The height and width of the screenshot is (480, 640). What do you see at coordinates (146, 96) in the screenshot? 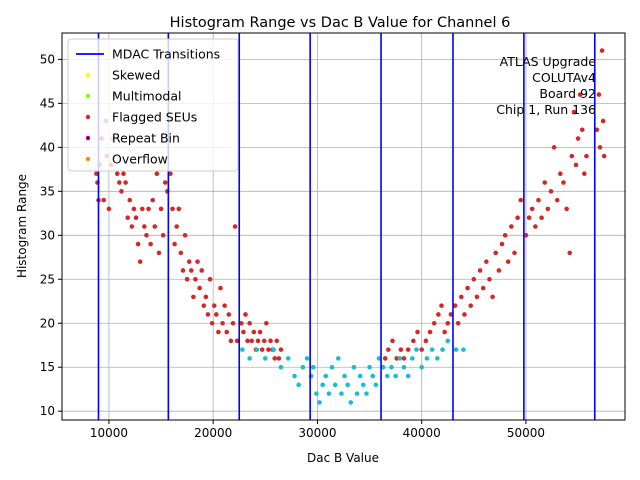
I see `legend-label: Multimodal` at bounding box center [146, 96].